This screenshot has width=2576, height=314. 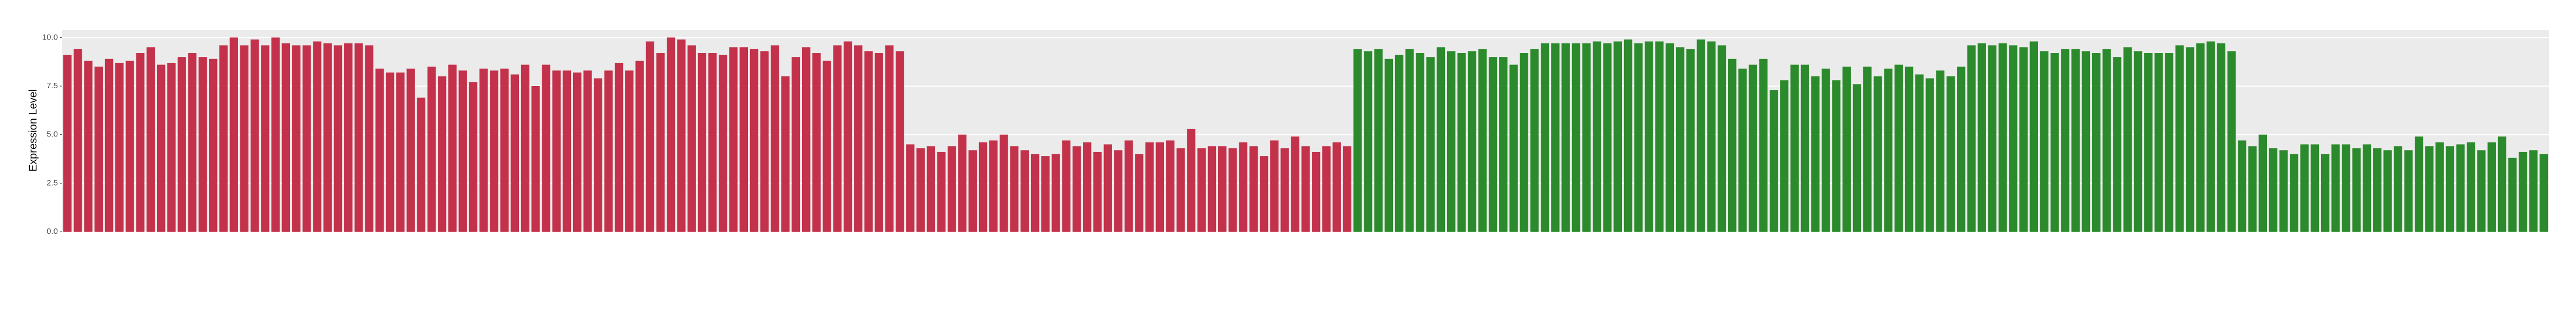 What do you see at coordinates (52, 182) in the screenshot?
I see `y-tick-label: 2.5` at bounding box center [52, 182].